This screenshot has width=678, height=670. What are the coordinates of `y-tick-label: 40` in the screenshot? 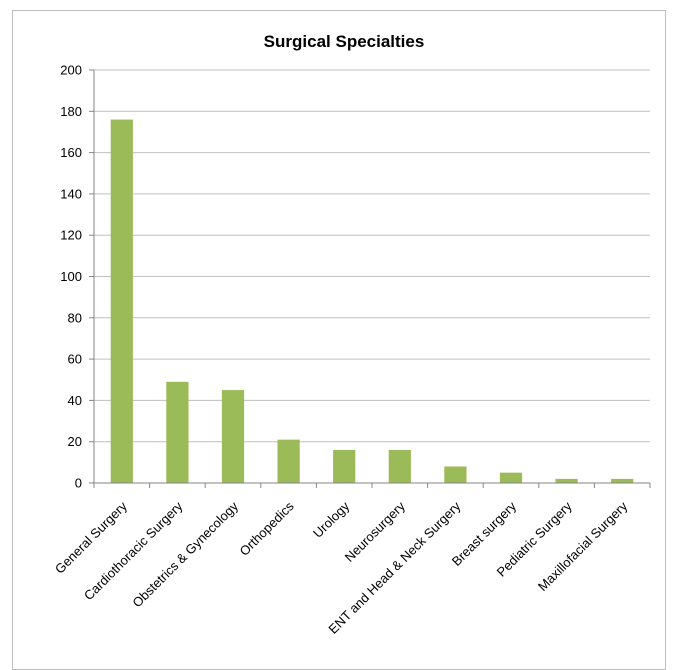 It's located at (75, 400).